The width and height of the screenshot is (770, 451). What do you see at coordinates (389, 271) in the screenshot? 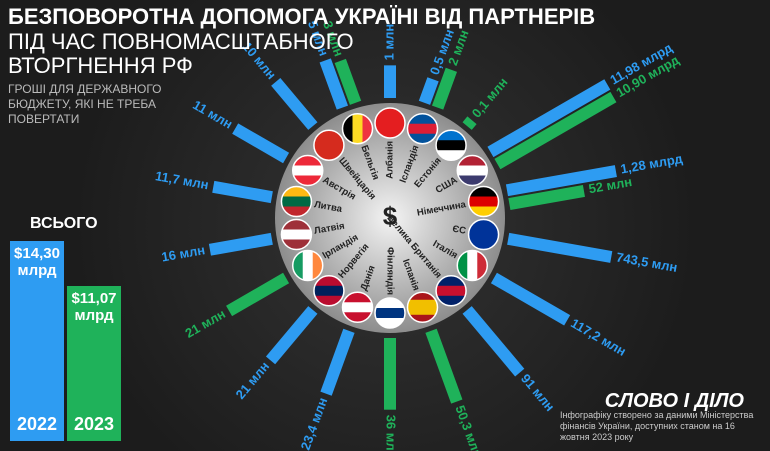
I see `country-label: Фінляндія` at bounding box center [389, 271].